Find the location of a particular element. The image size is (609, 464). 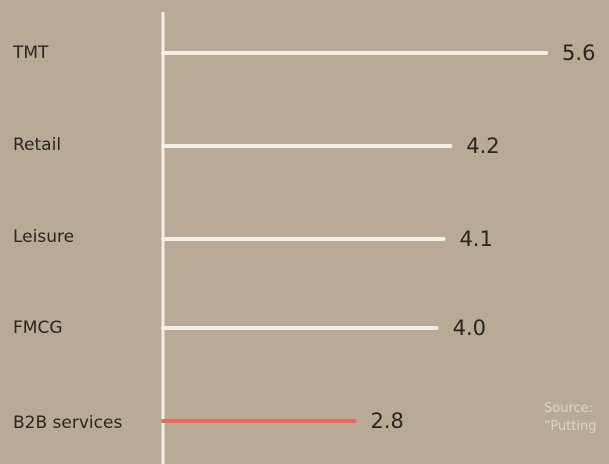

source-line-2: “Putting is located at coordinates (570, 426).